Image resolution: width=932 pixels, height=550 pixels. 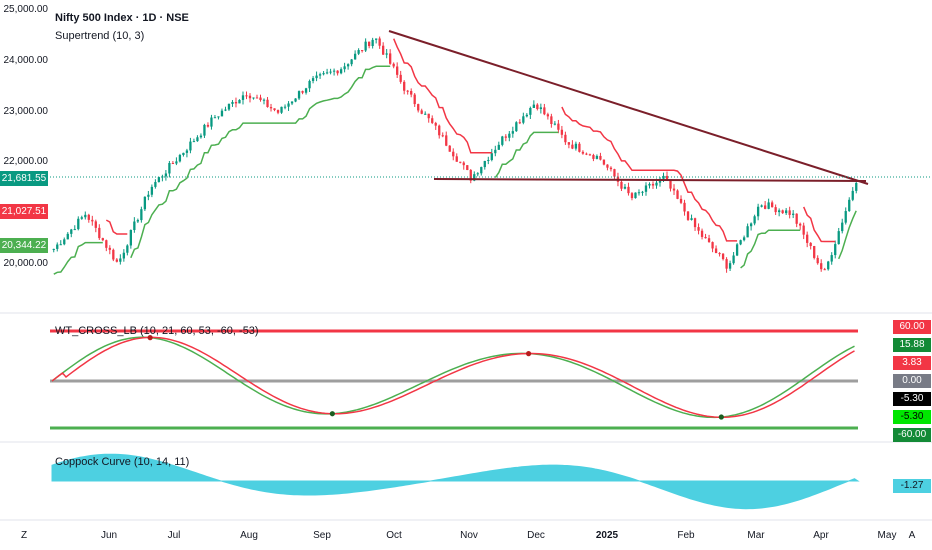 I want to click on horizontal-trendline, so click(x=650, y=180).